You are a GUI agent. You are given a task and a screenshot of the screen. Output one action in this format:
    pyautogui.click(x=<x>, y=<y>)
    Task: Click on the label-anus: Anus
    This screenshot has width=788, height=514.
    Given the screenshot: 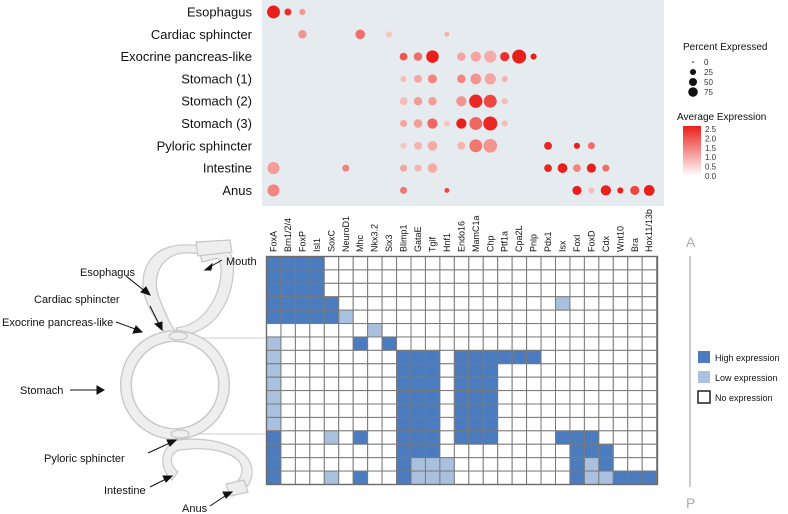 What is the action you would take?
    pyautogui.click(x=195, y=508)
    